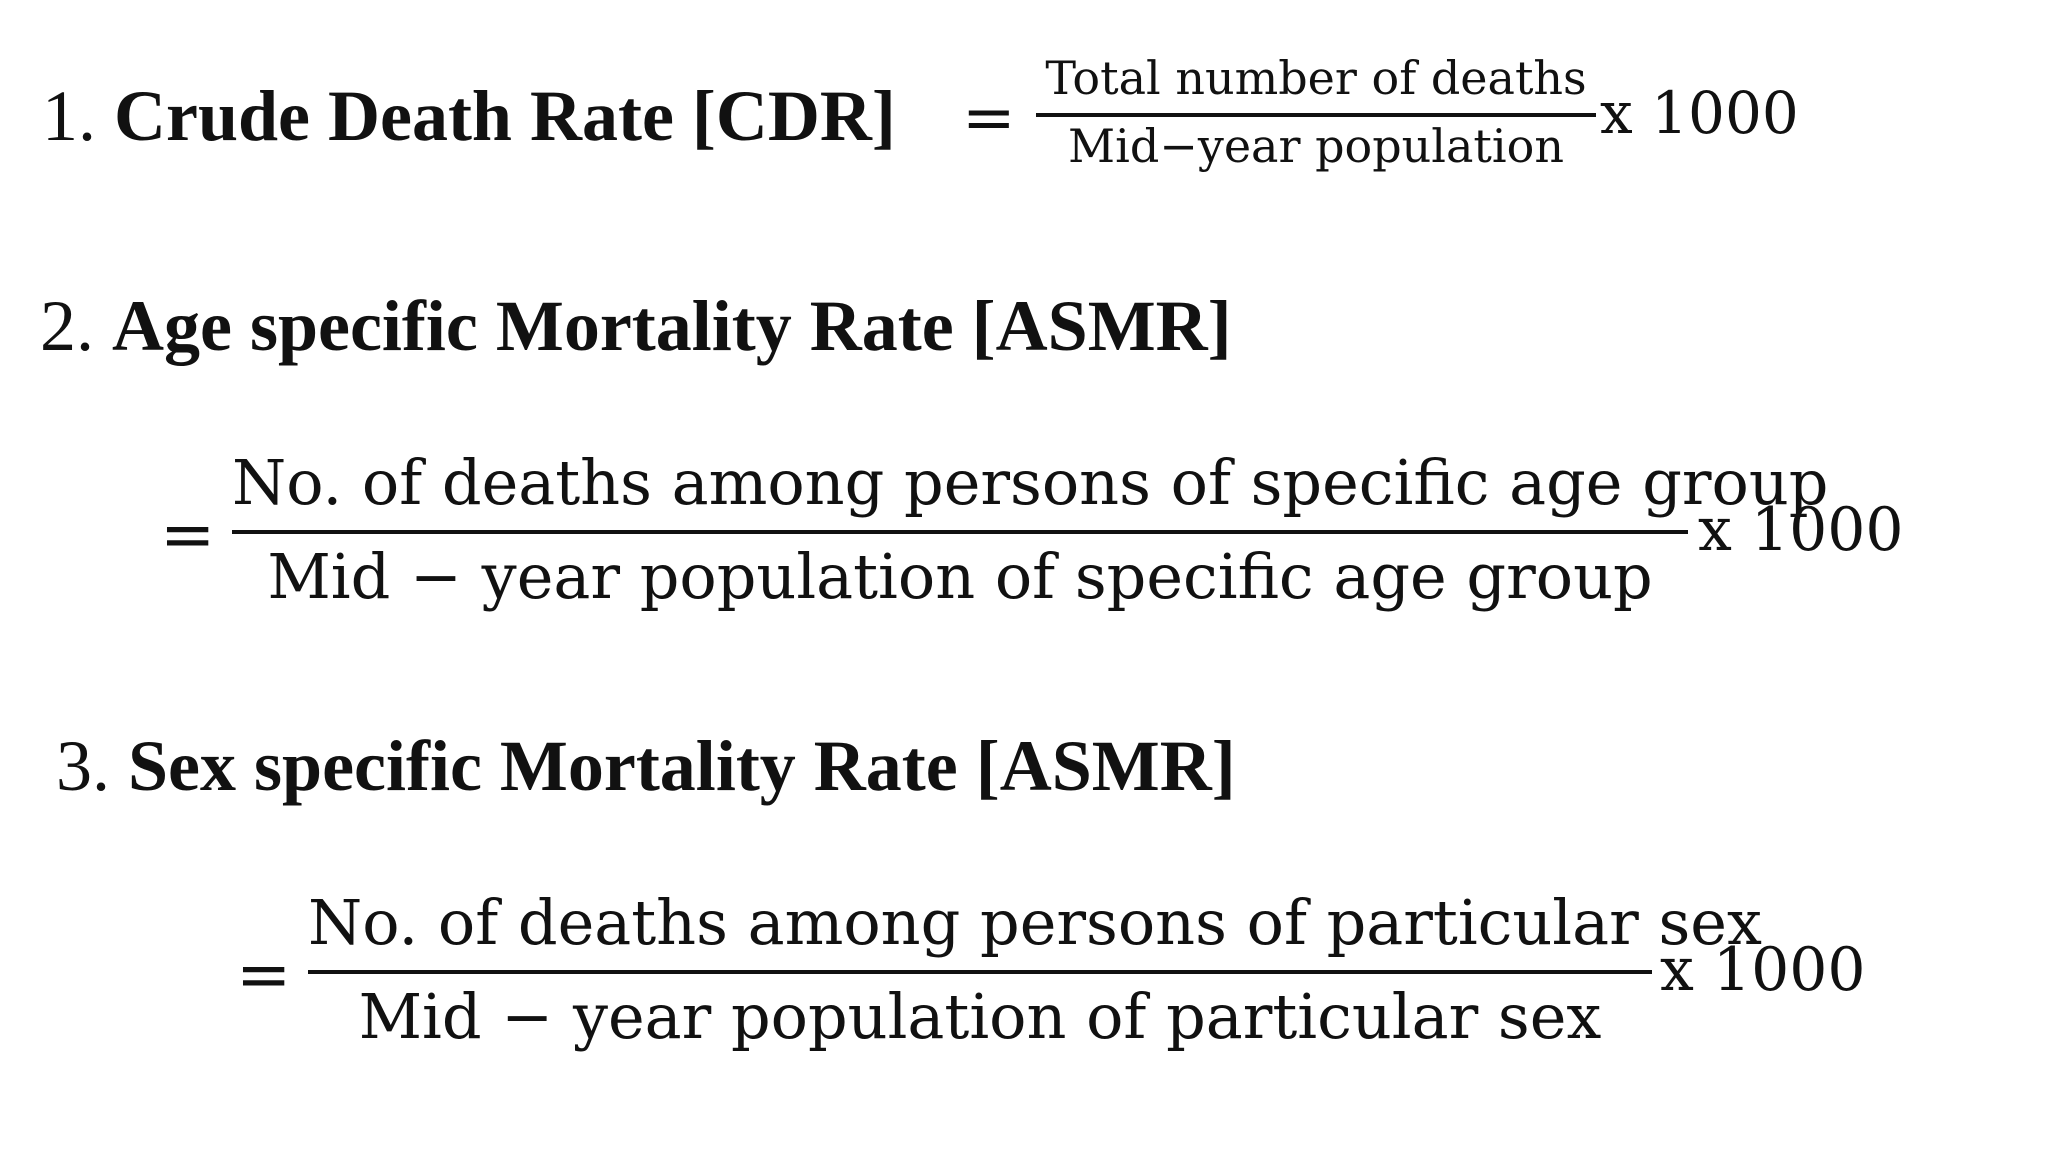 The image size is (2048, 1152). What do you see at coordinates (1801, 530) in the screenshot?
I see `item-2-multiplier: x 1000` at bounding box center [1801, 530].